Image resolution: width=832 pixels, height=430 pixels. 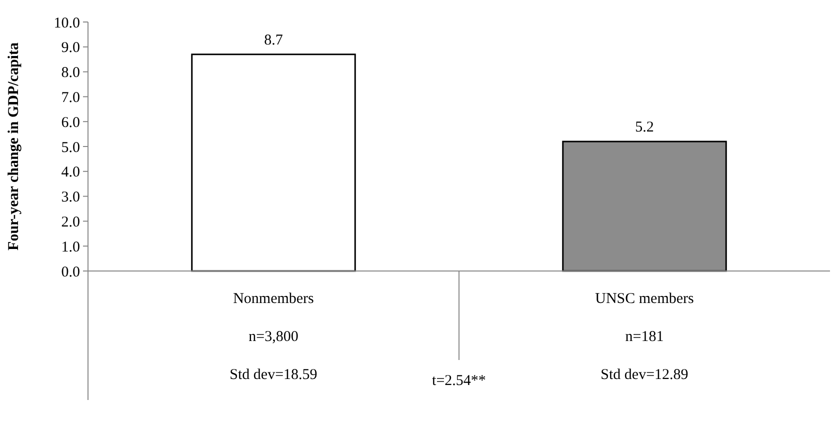 What do you see at coordinates (70, 98) in the screenshot?
I see `y-tick-label: 7.0` at bounding box center [70, 98].